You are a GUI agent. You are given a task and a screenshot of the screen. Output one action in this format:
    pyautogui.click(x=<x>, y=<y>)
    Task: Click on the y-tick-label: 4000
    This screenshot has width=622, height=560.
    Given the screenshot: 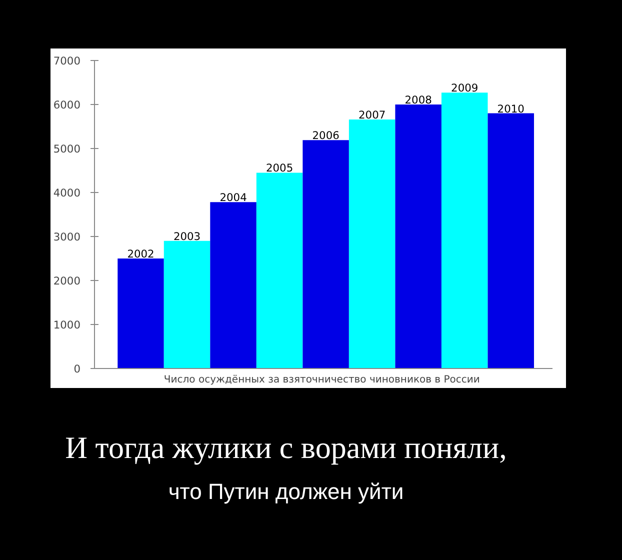 What is the action you would take?
    pyautogui.click(x=67, y=193)
    